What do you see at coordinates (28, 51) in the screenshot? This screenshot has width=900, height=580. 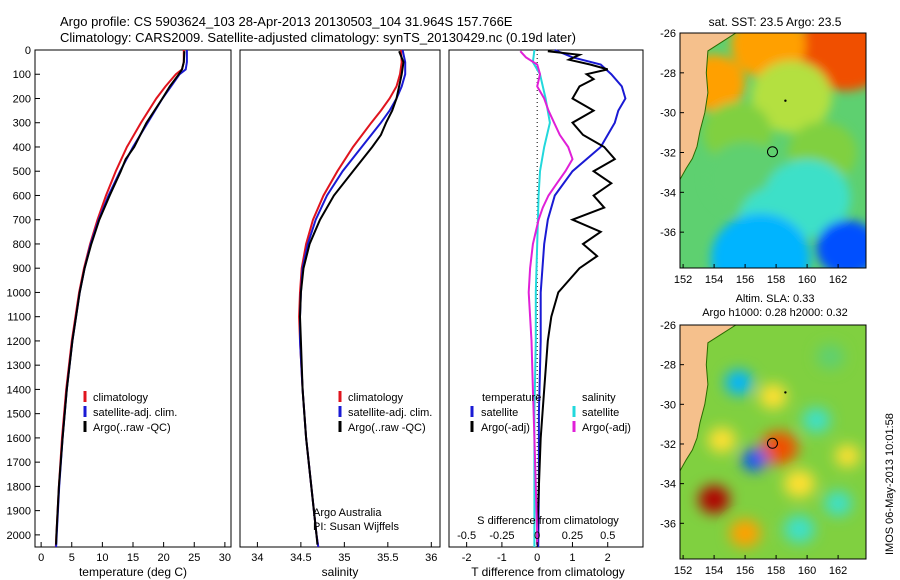 I see `y-tick-label: 0` at bounding box center [28, 51].